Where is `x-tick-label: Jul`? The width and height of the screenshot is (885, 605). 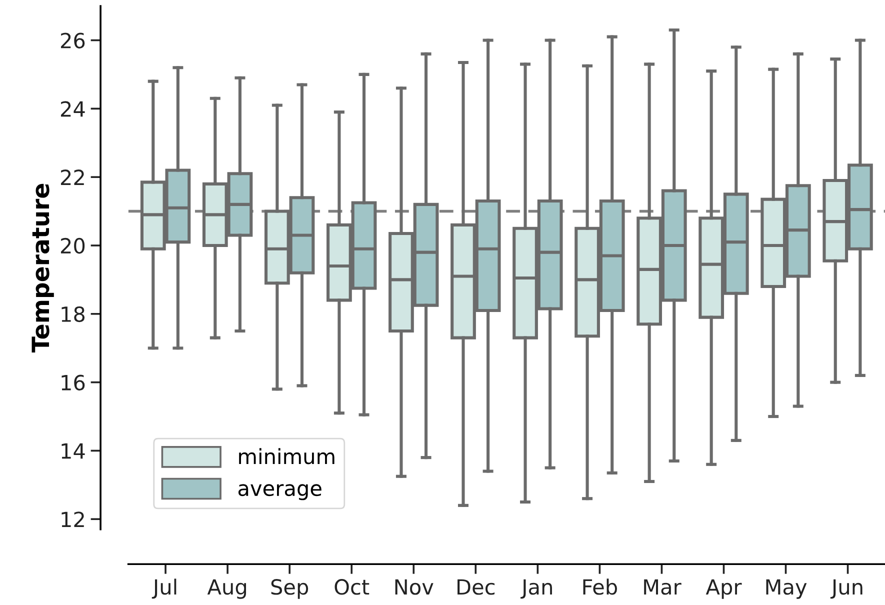 x-tick-label: Jul is located at coordinates (164, 588).